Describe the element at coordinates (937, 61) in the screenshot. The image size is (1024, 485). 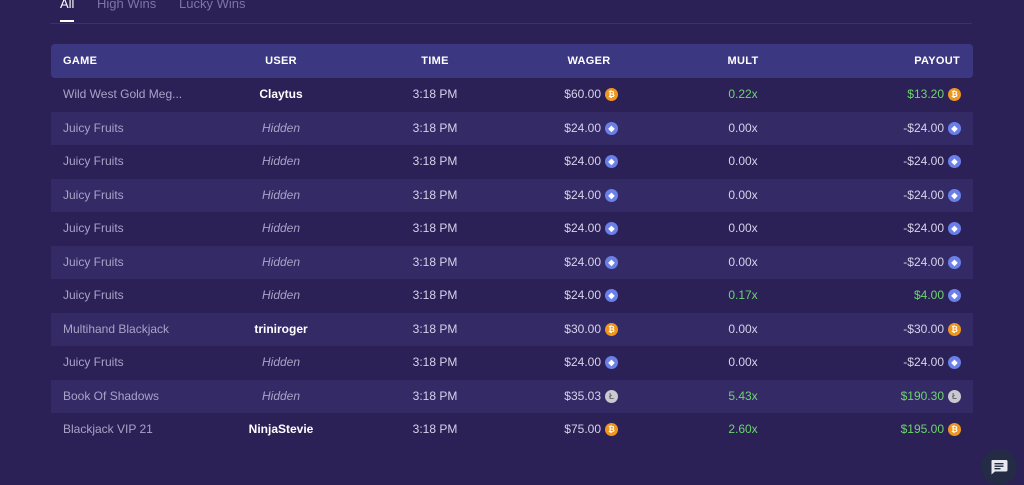
I see `column-header-payout: PAYOUT` at that location.